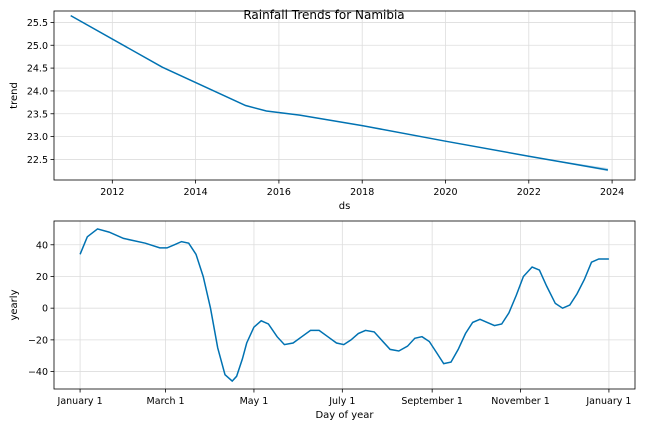  Describe the element at coordinates (612, 192) in the screenshot. I see `x-tick-label: 2024` at that location.